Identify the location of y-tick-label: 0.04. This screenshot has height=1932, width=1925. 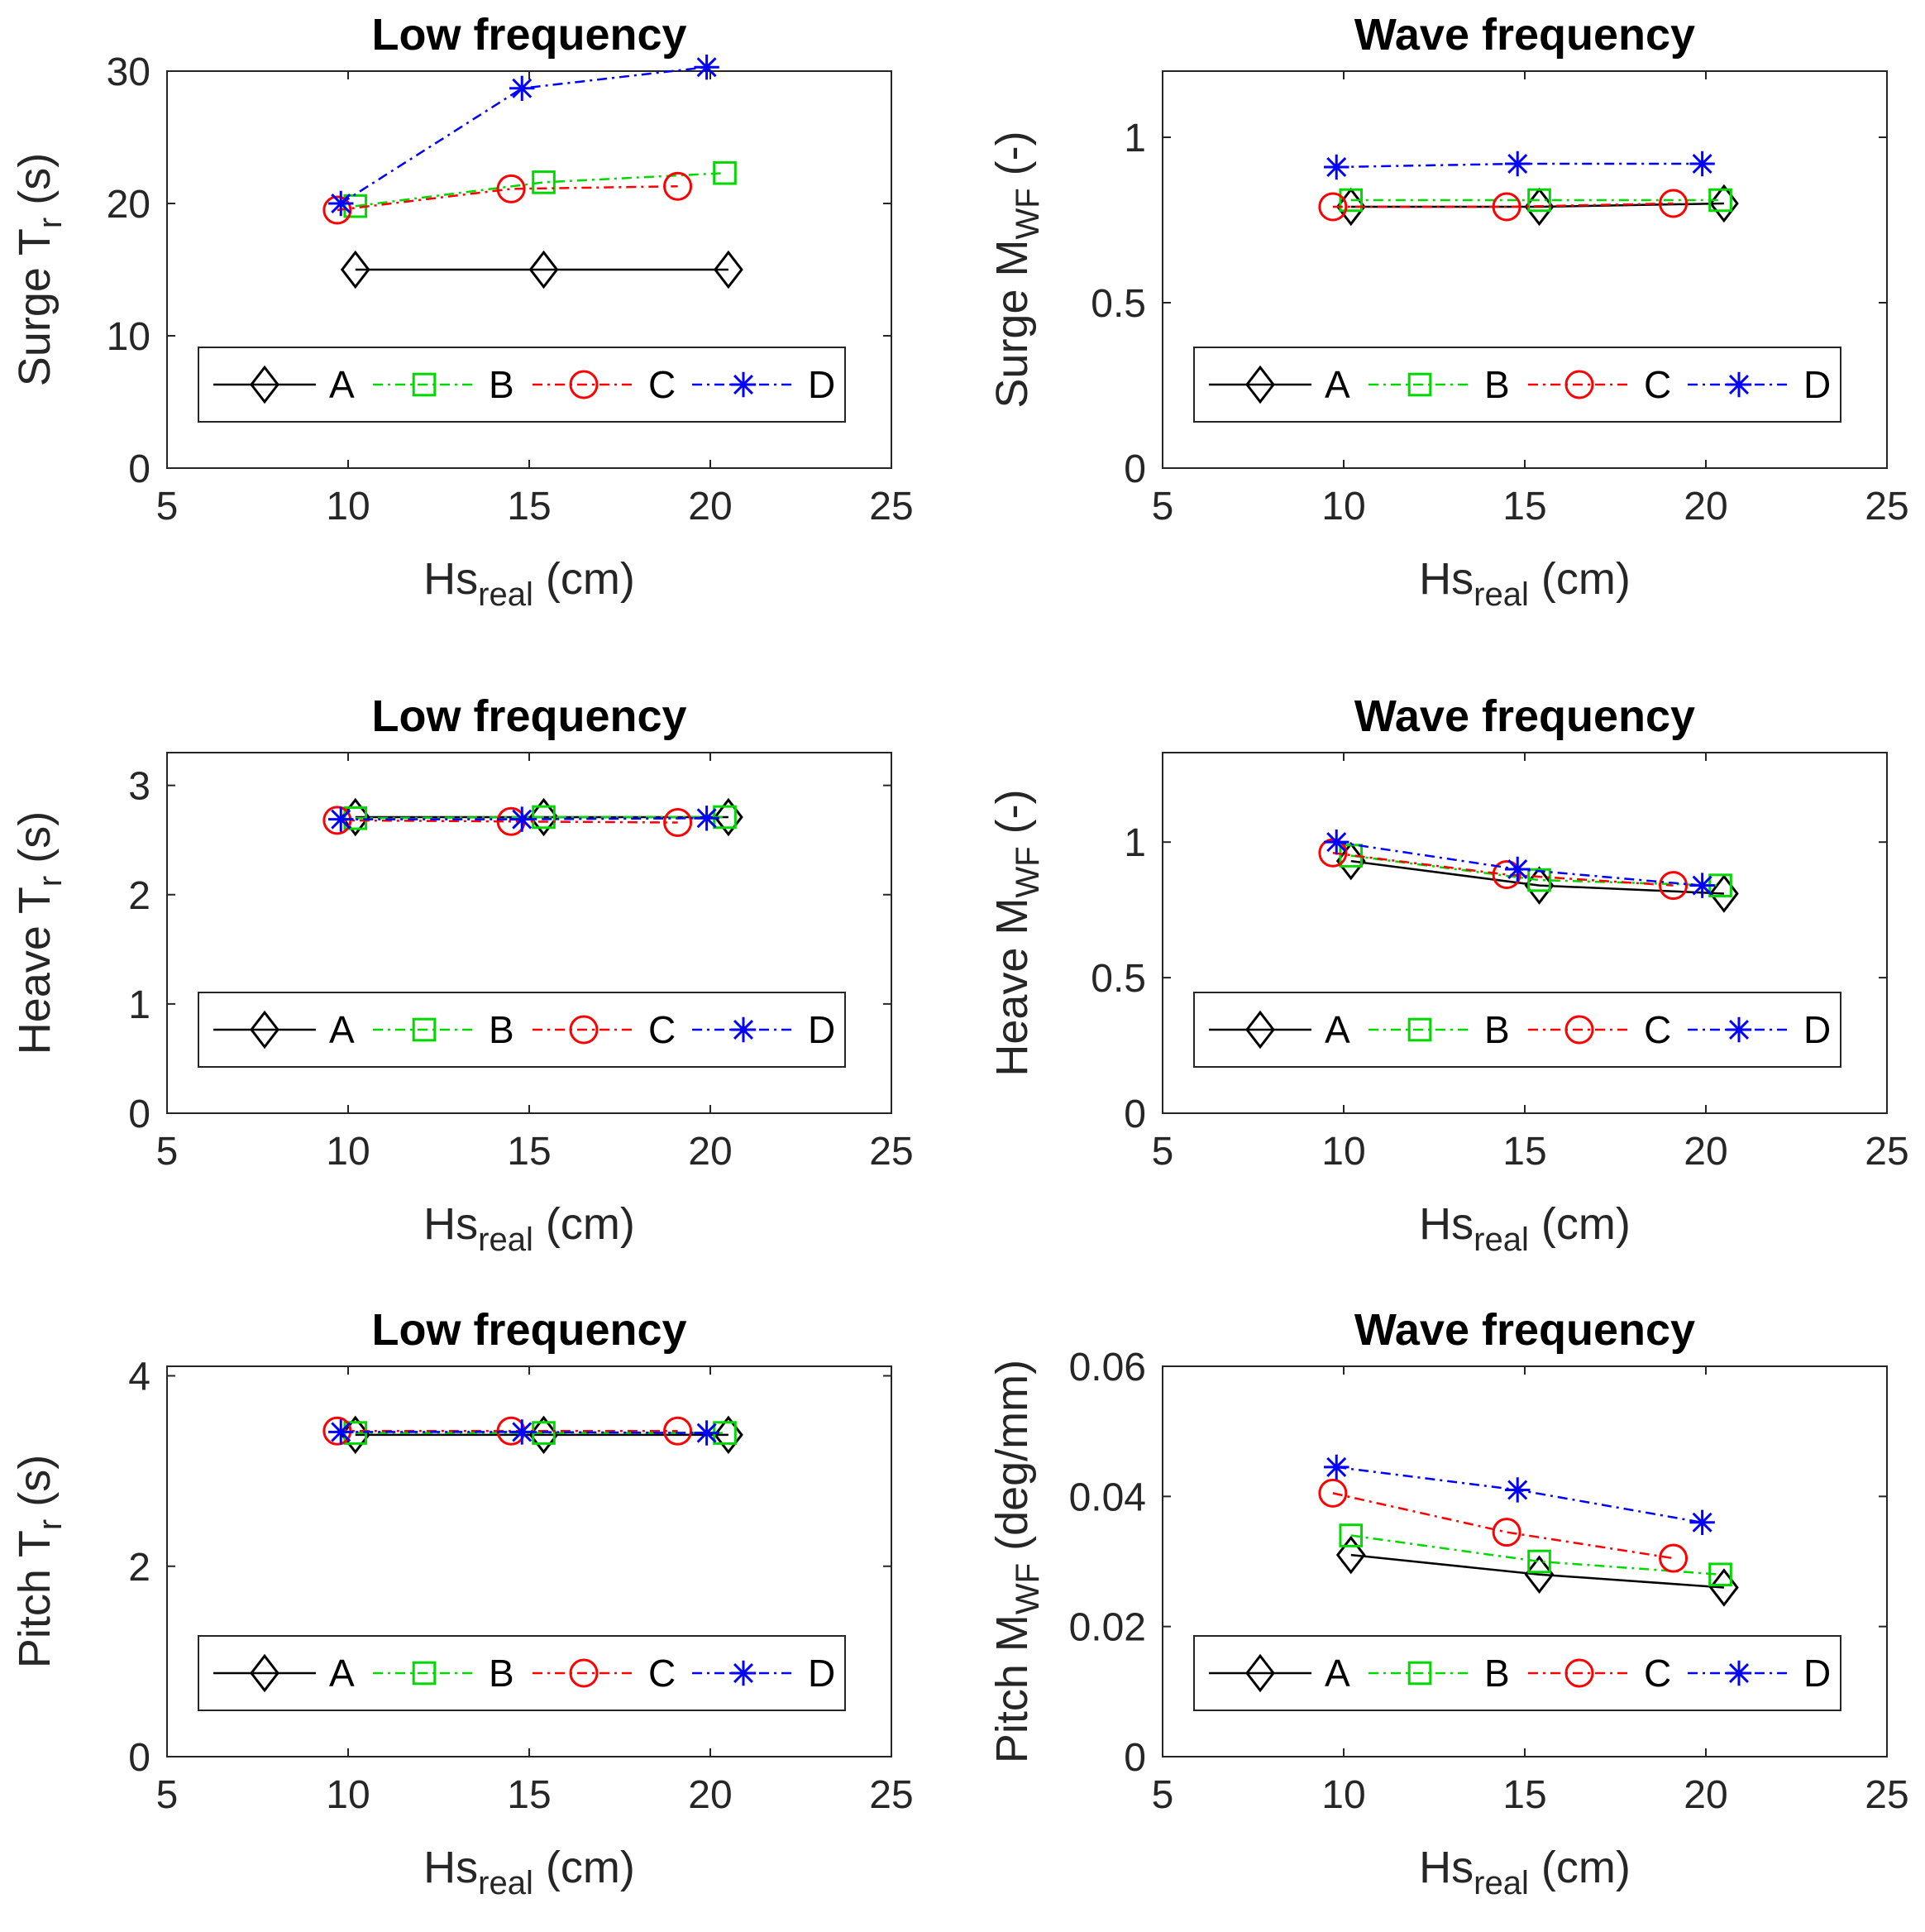
(1107, 1497).